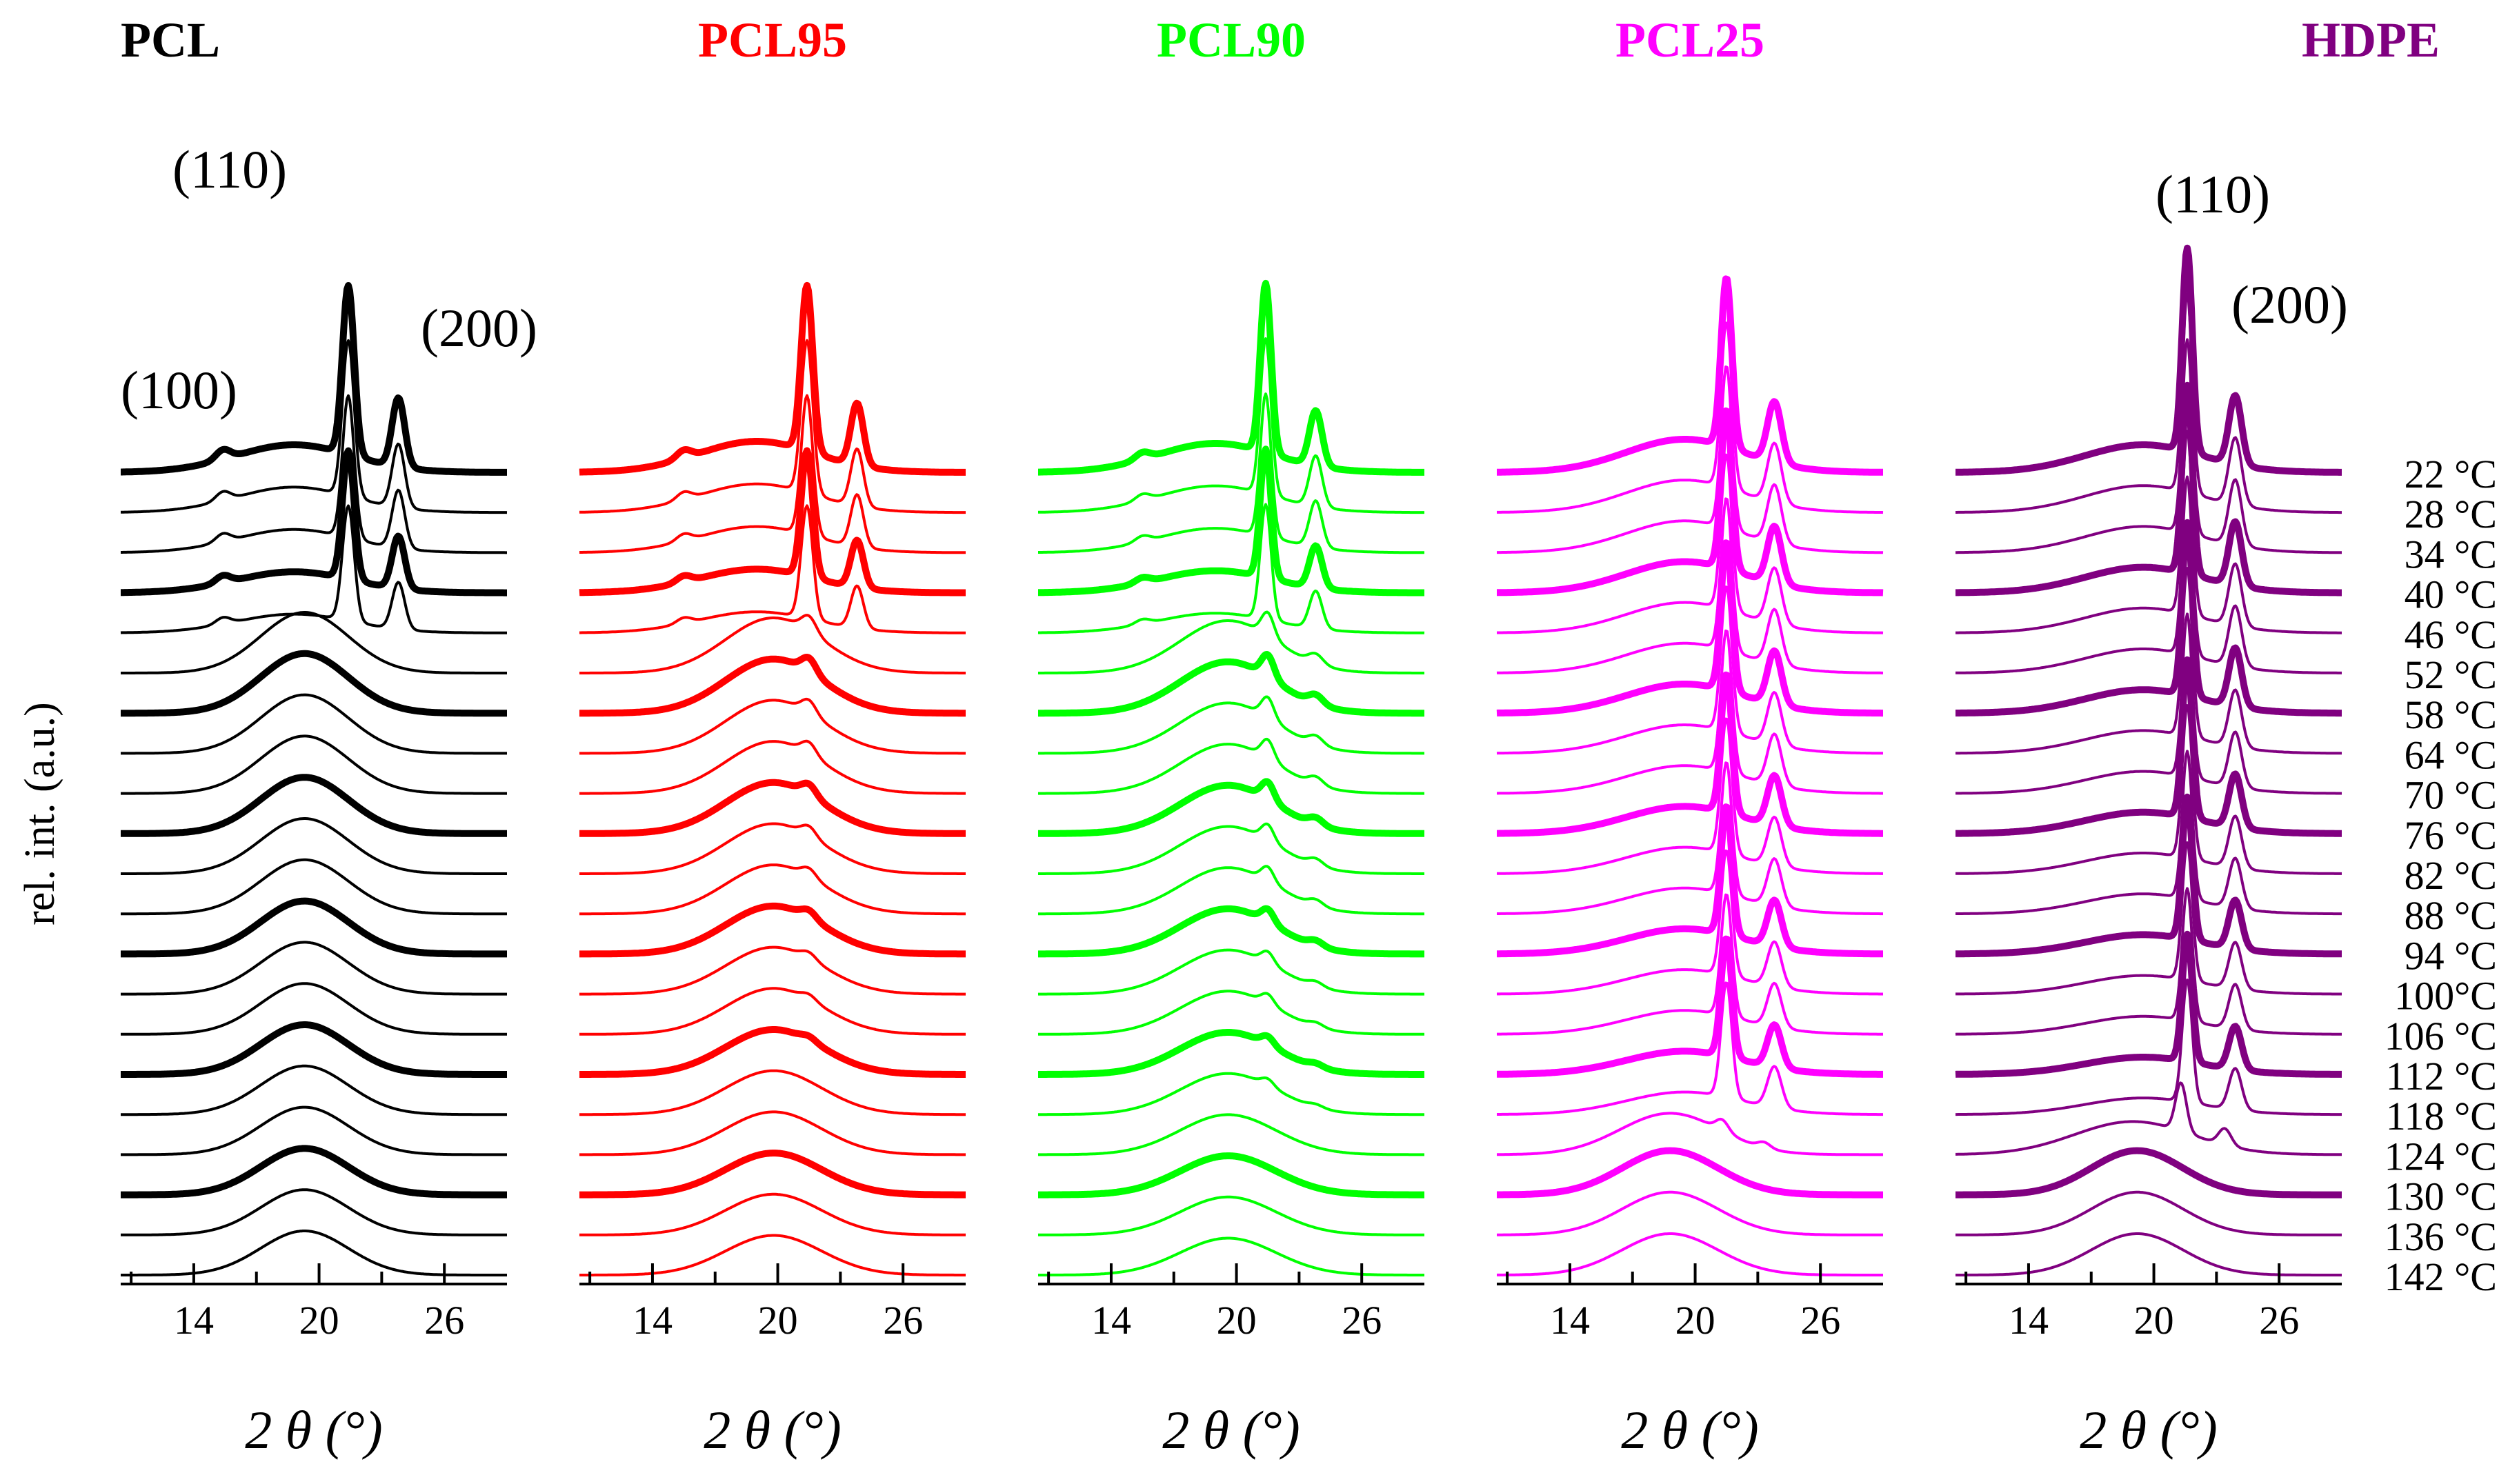  I want to click on temperature-label: 88 °C, so click(2451, 916).